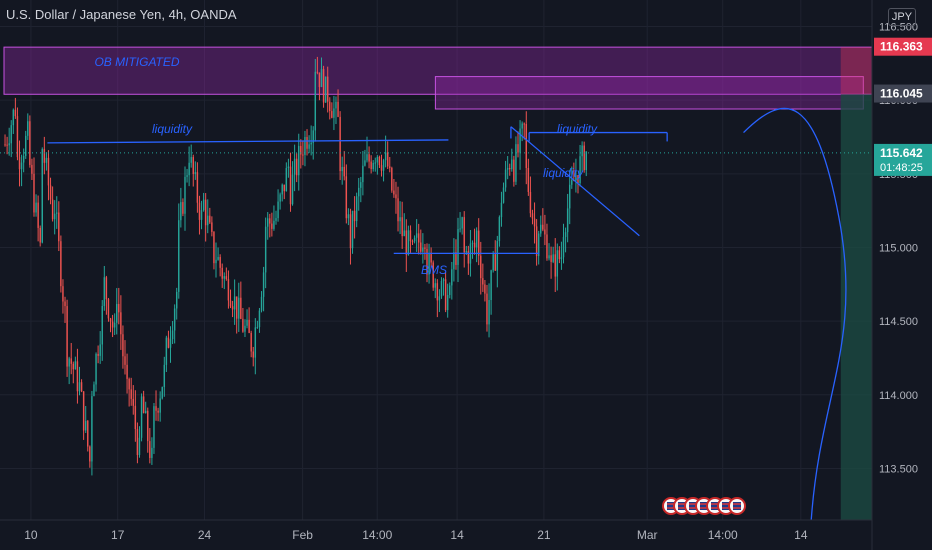 The height and width of the screenshot is (550, 932). Describe the element at coordinates (302, 535) in the screenshot. I see `x-tick-label: Feb` at that location.